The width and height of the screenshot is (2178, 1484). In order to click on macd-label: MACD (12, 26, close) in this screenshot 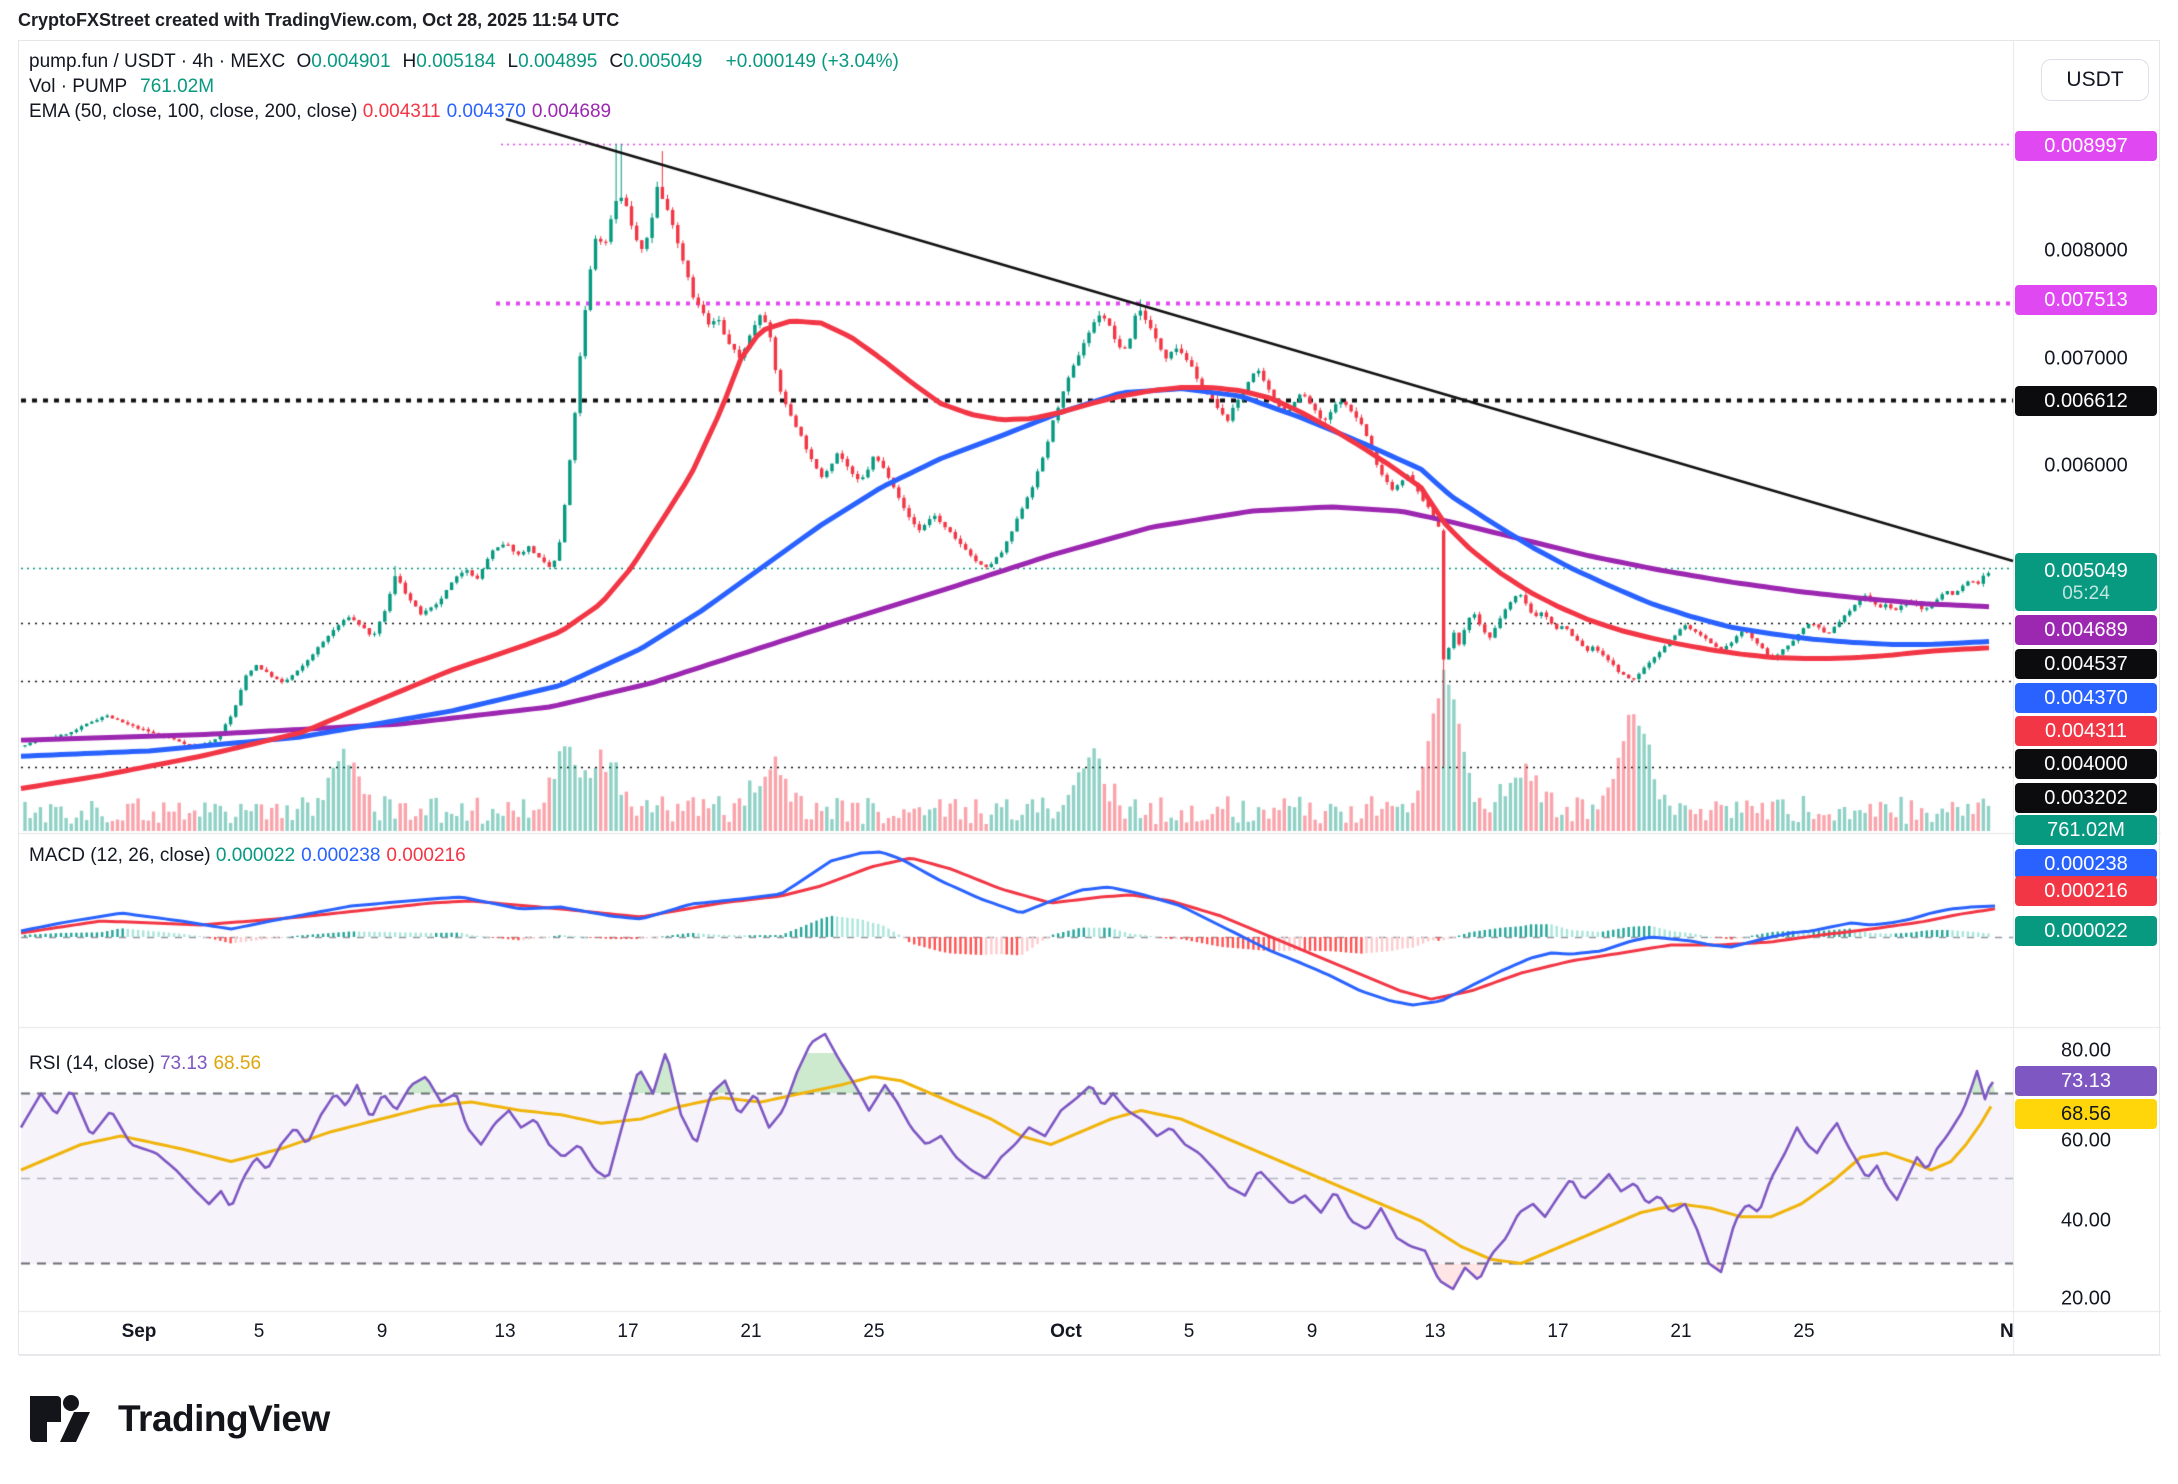, I will do `click(120, 855)`.